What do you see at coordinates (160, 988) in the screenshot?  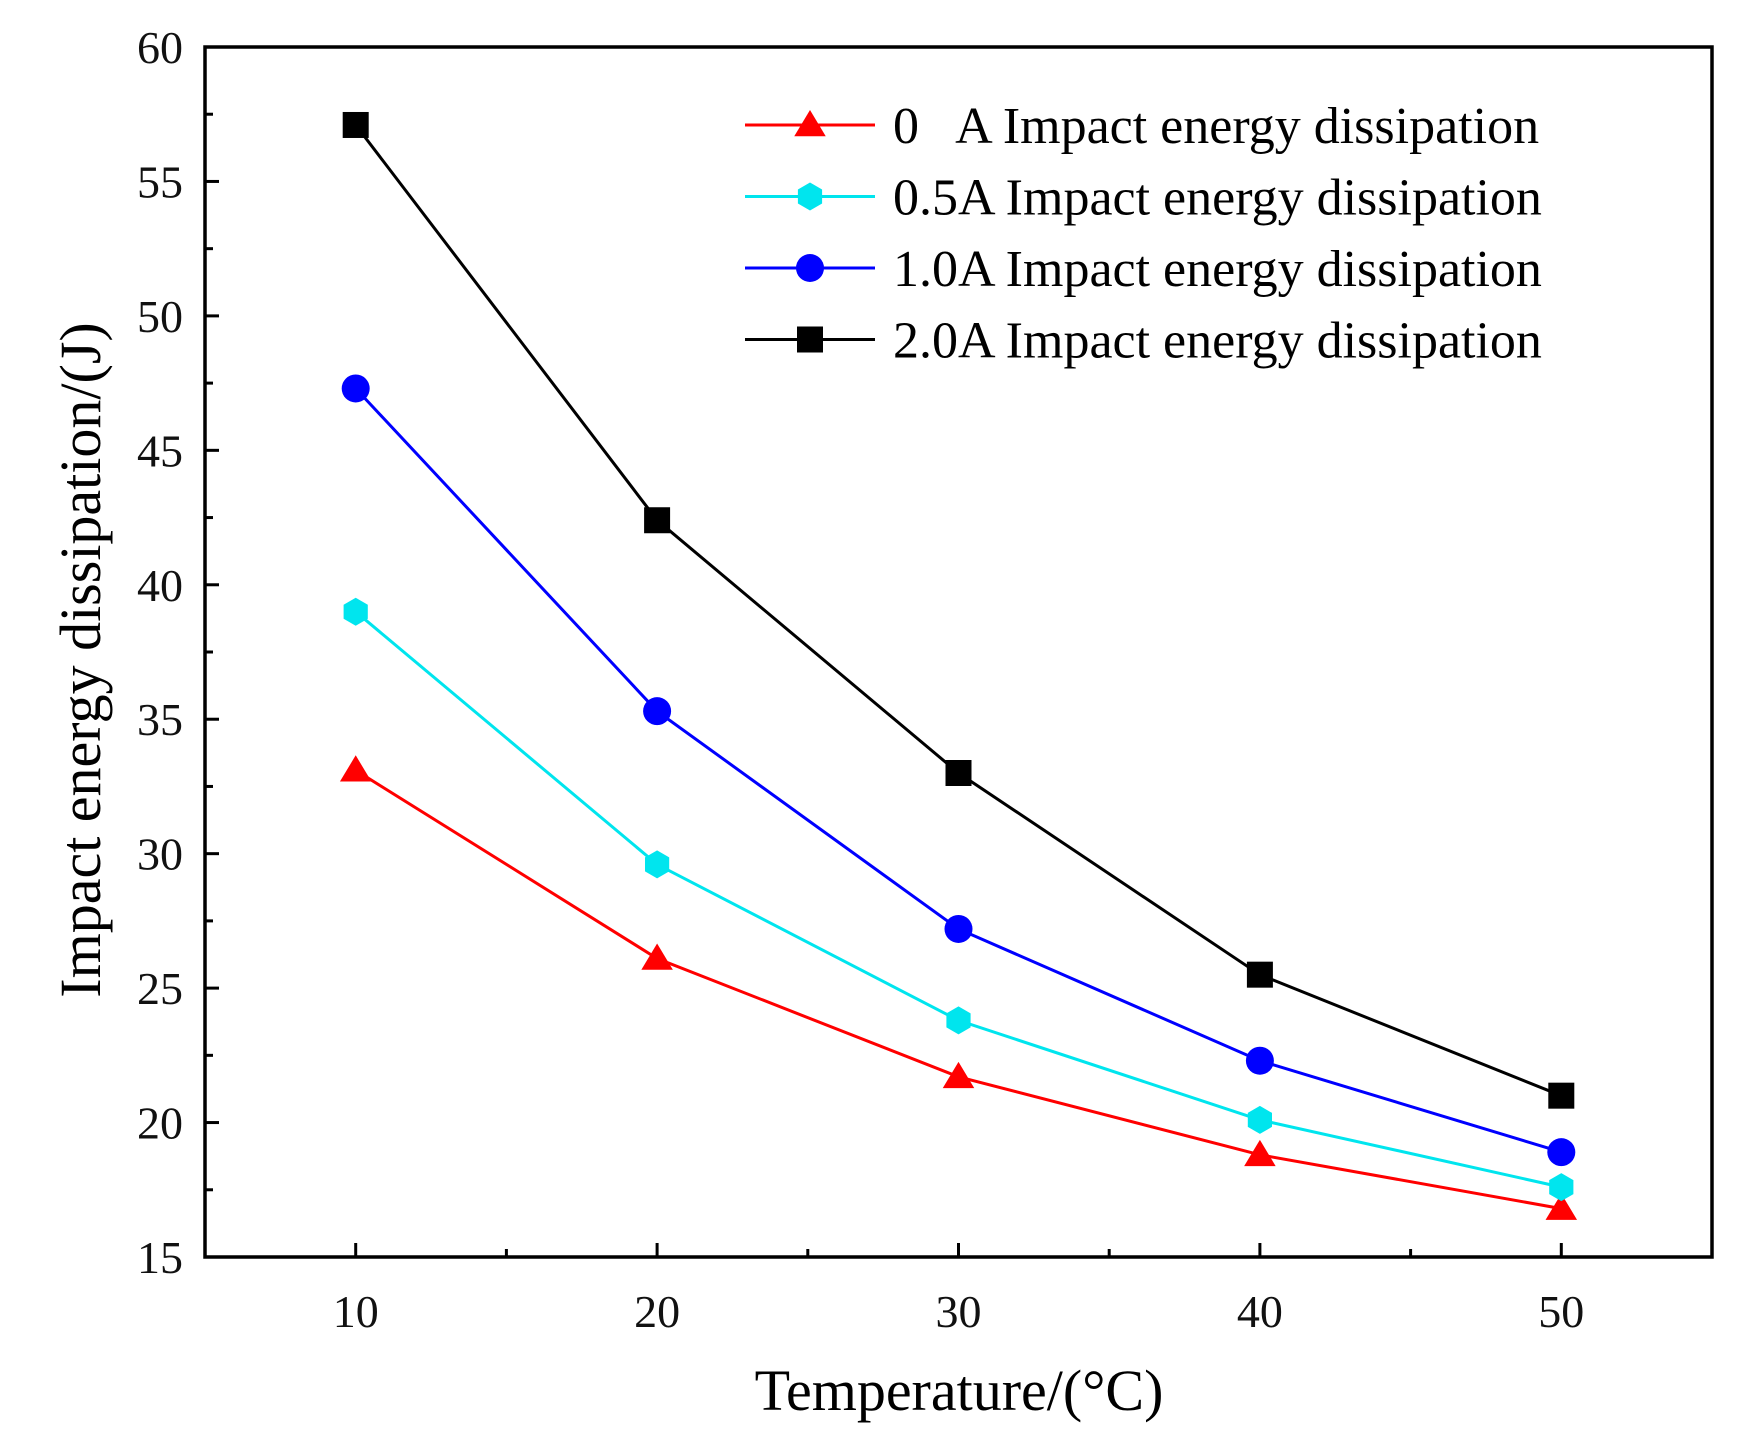 I see `y-tick-label: 25` at bounding box center [160, 988].